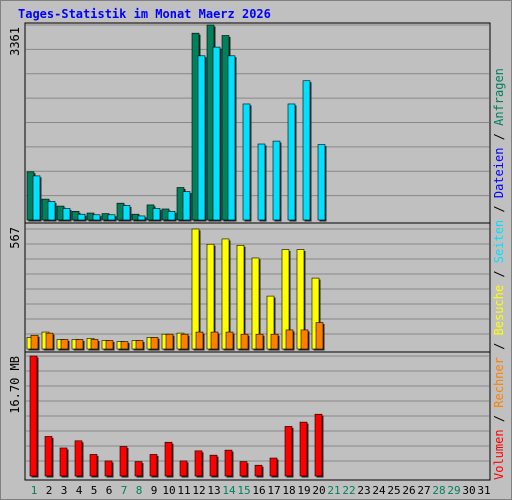 The image size is (512, 500). Describe the element at coordinates (258, 490) in the screenshot. I see `x-tick-label: 16` at that location.